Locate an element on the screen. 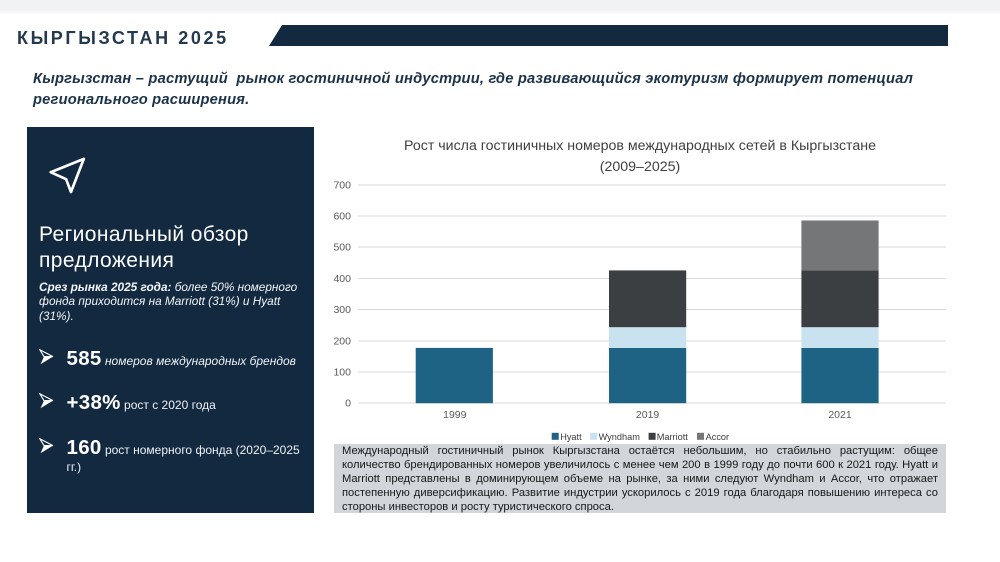 Image resolution: width=1000 pixels, height=562 pixels. svg-text: (2009–2025) is located at coordinates (640, 167).